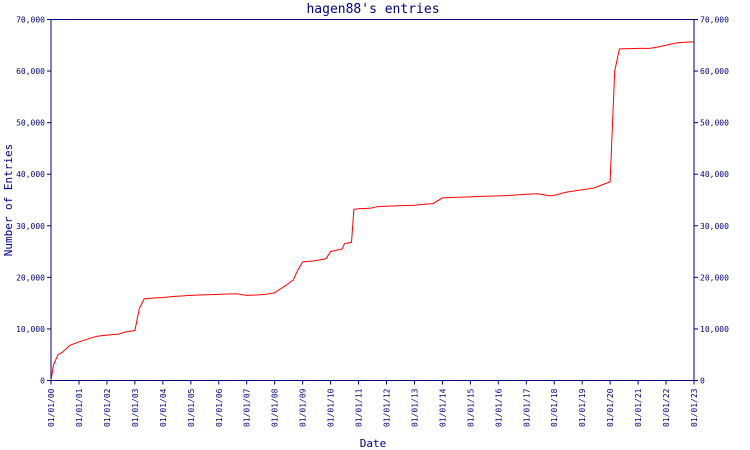 This screenshot has height=450, width=750. I want to click on x-tick-label: 01/01/17, so click(526, 407).